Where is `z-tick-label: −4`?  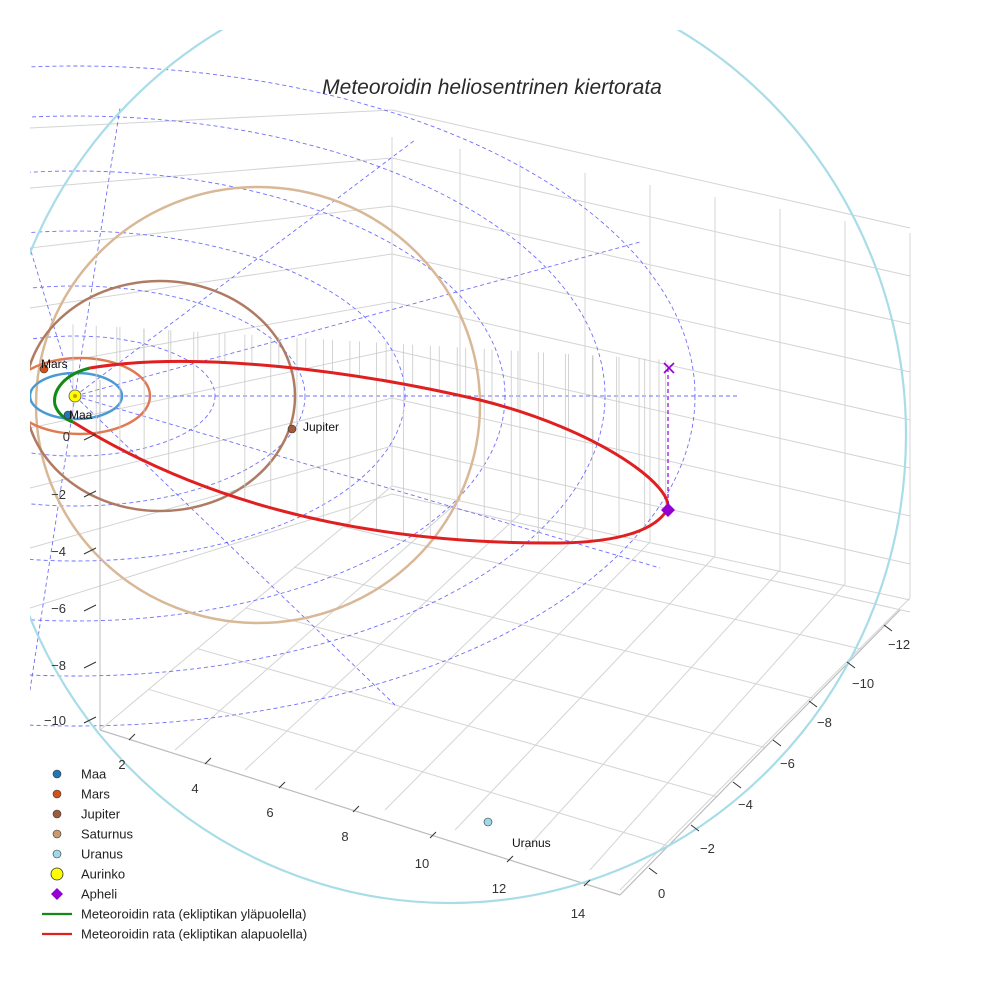
z-tick-label: −4 is located at coordinates (745, 804).